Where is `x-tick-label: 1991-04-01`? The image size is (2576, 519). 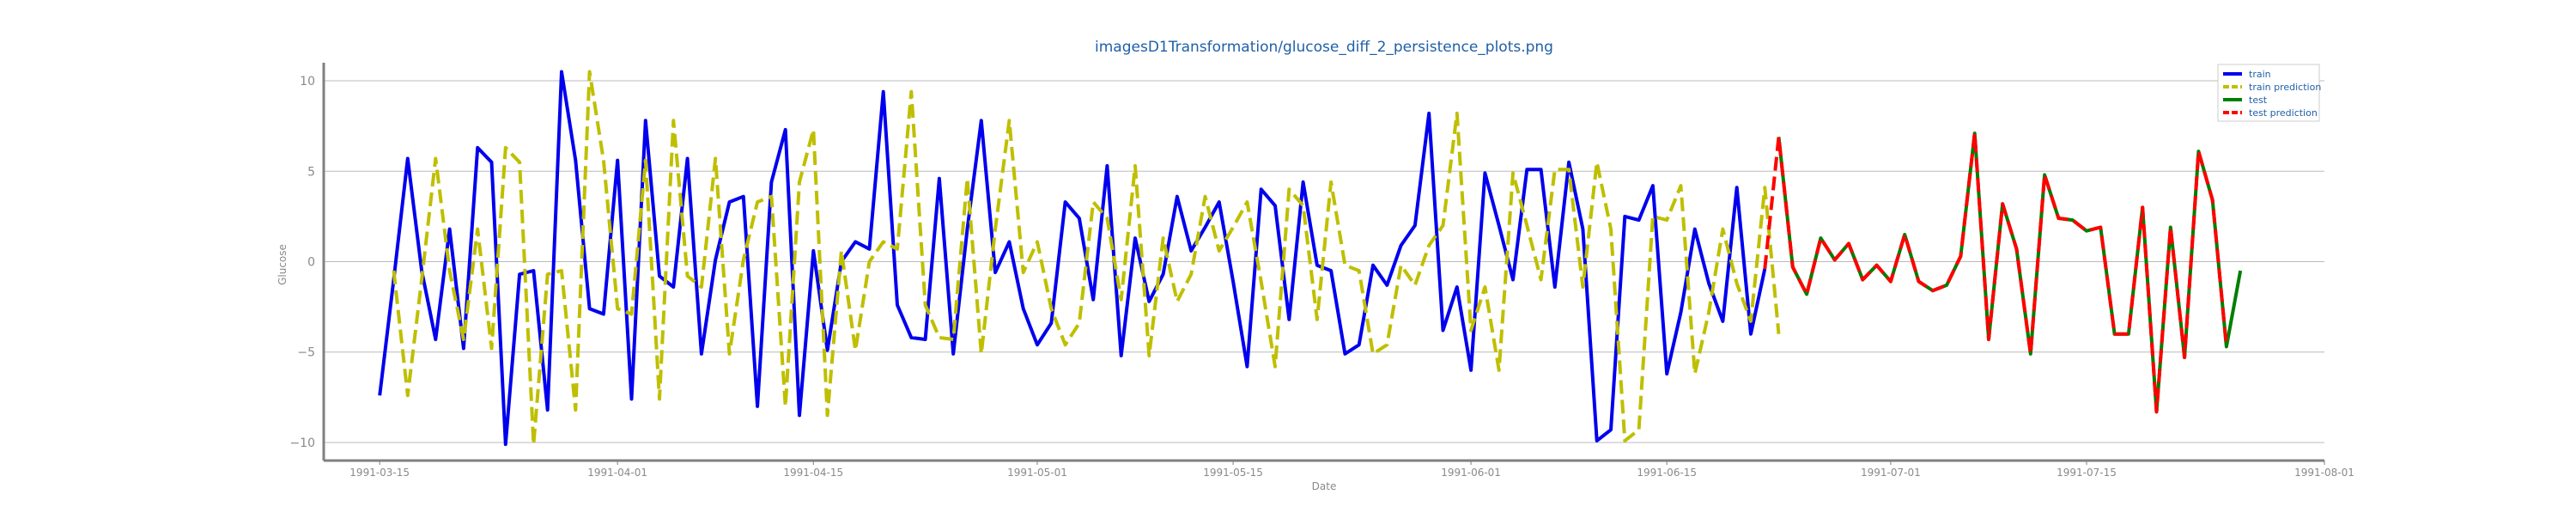
x-tick-label: 1991-04-01 is located at coordinates (617, 473).